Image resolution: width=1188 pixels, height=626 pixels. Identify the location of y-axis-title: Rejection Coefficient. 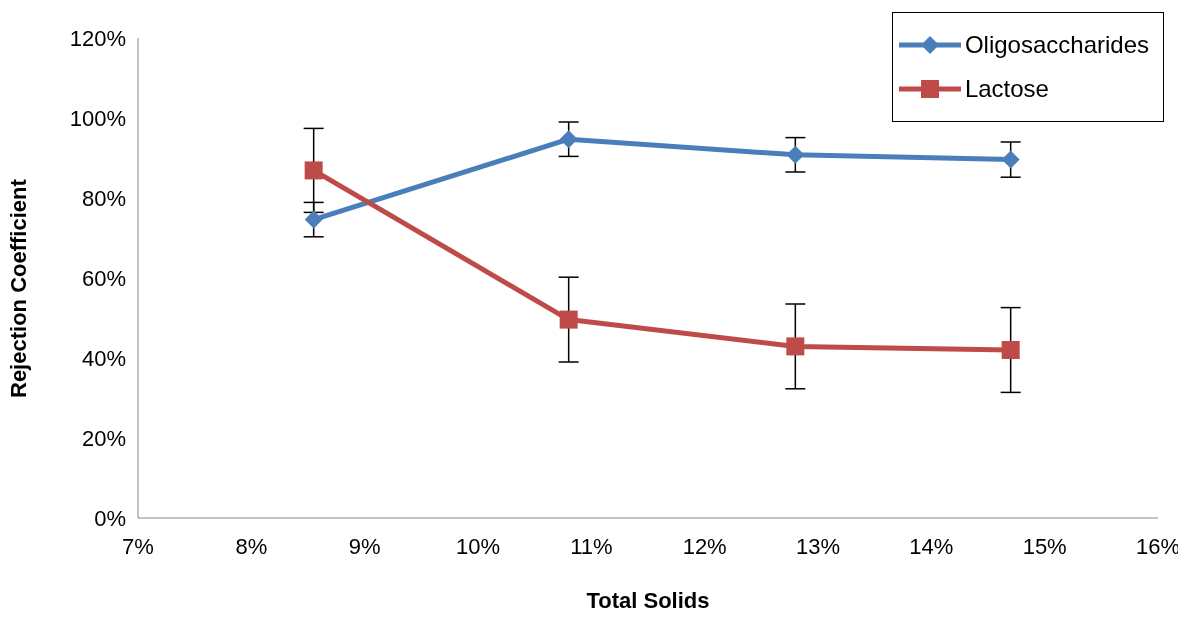
(18, 288).